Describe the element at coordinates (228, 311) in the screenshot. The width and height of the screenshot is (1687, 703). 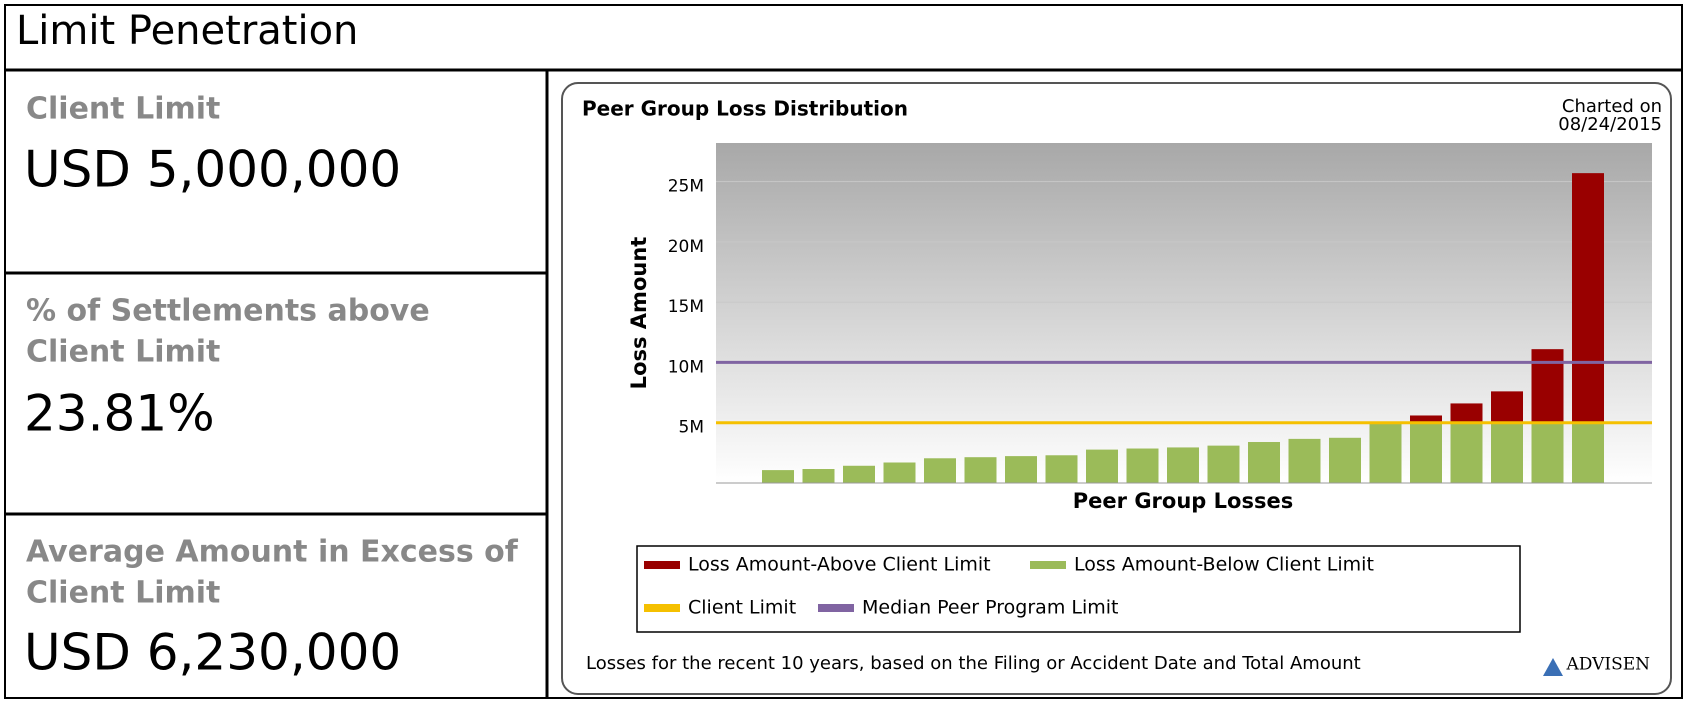
I see `card-label: % of Settlements above` at that location.